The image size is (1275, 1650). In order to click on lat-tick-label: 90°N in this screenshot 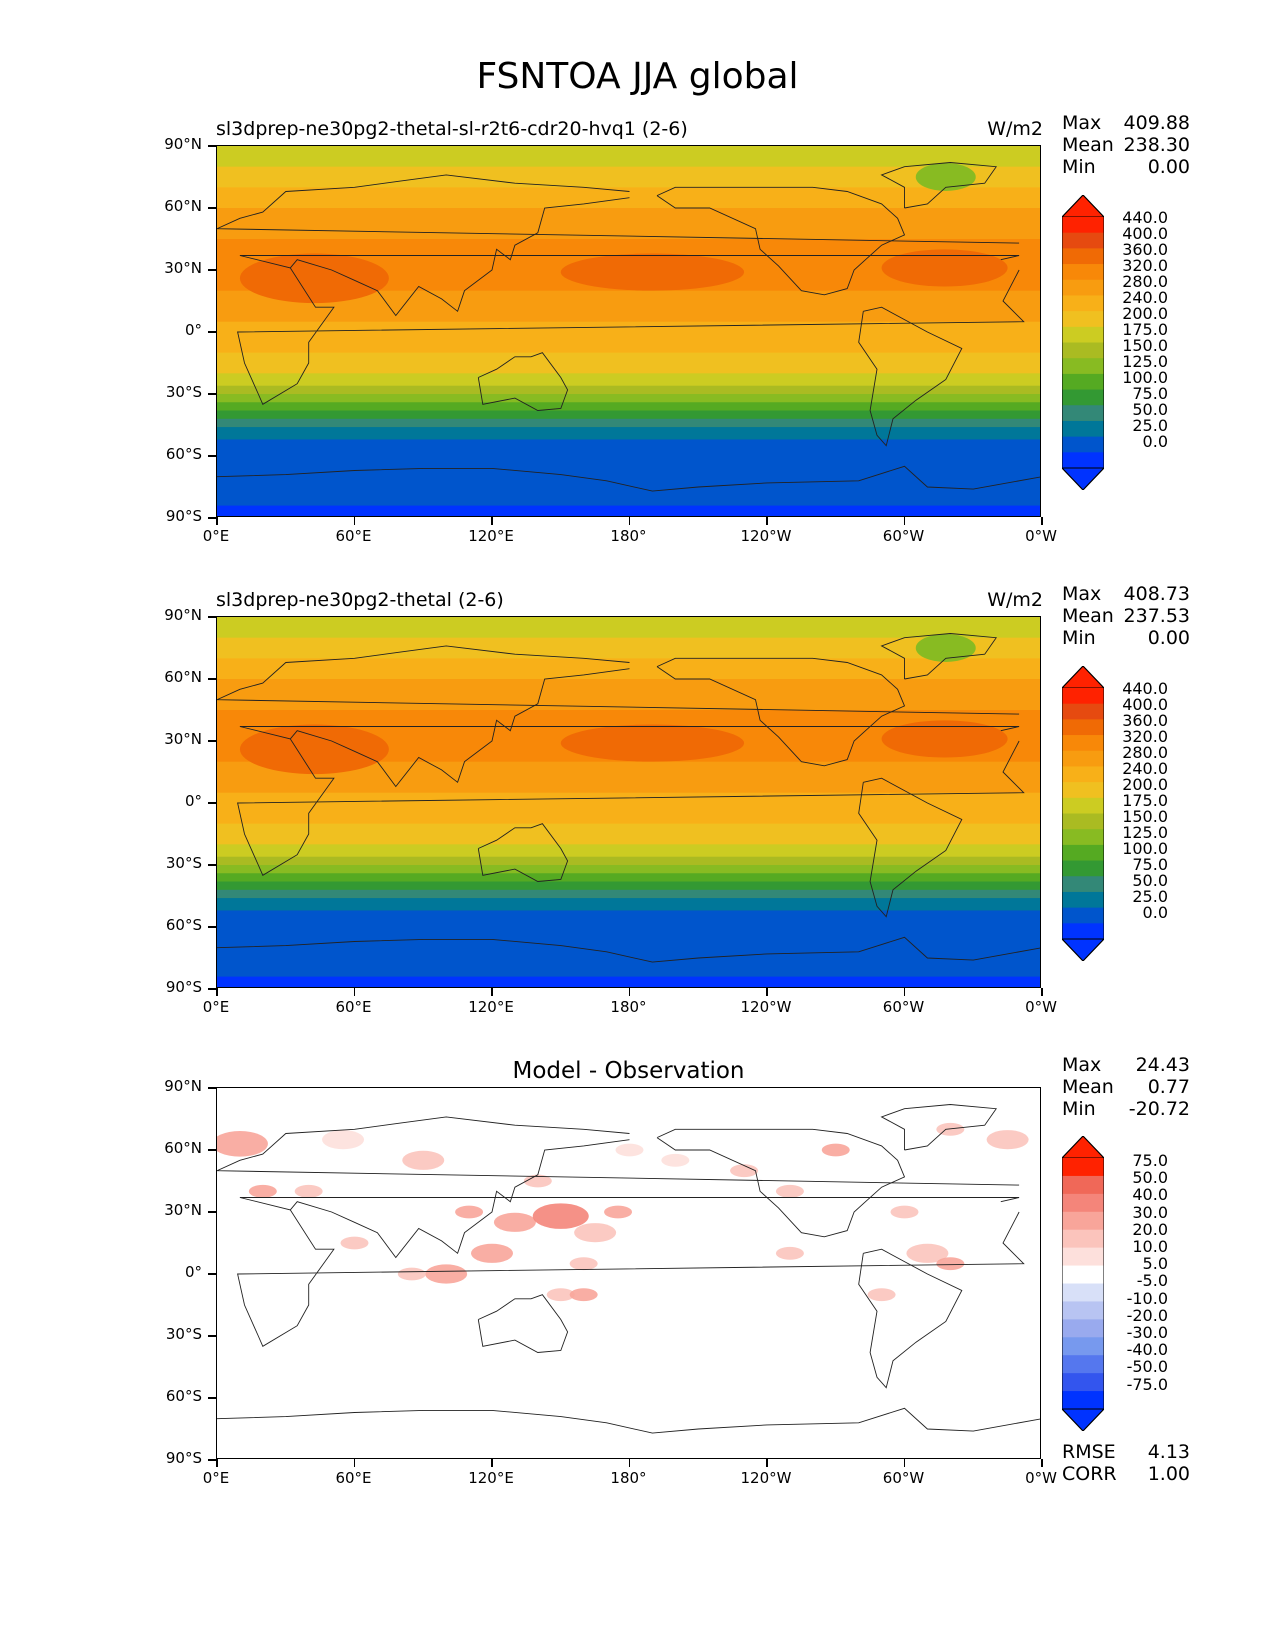, I will do `click(183, 1086)`.